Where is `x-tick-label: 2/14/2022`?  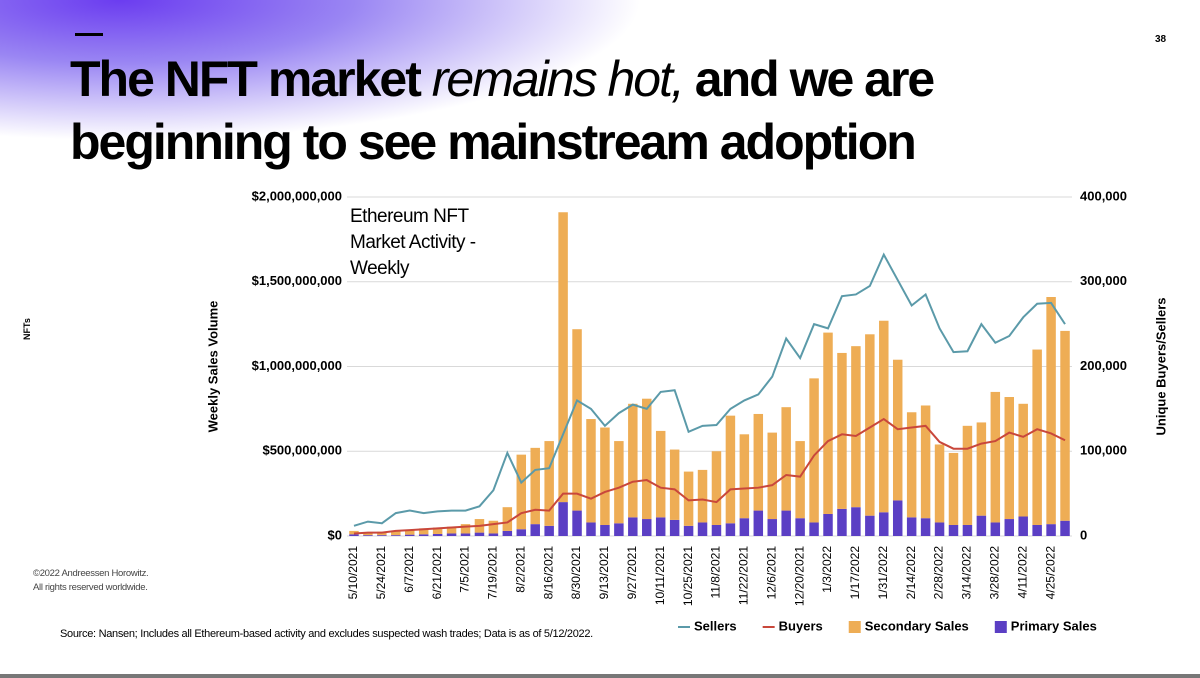 x-tick-label: 2/14/2022 is located at coordinates (911, 573).